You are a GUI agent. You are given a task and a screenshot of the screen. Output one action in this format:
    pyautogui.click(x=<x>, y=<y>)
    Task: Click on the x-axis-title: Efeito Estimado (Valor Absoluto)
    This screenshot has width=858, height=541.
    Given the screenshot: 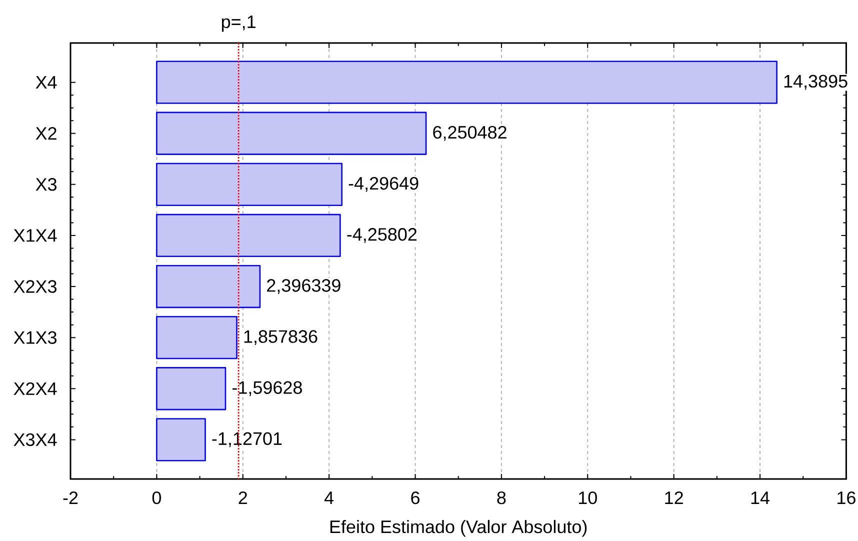 What is the action you would take?
    pyautogui.click(x=458, y=528)
    